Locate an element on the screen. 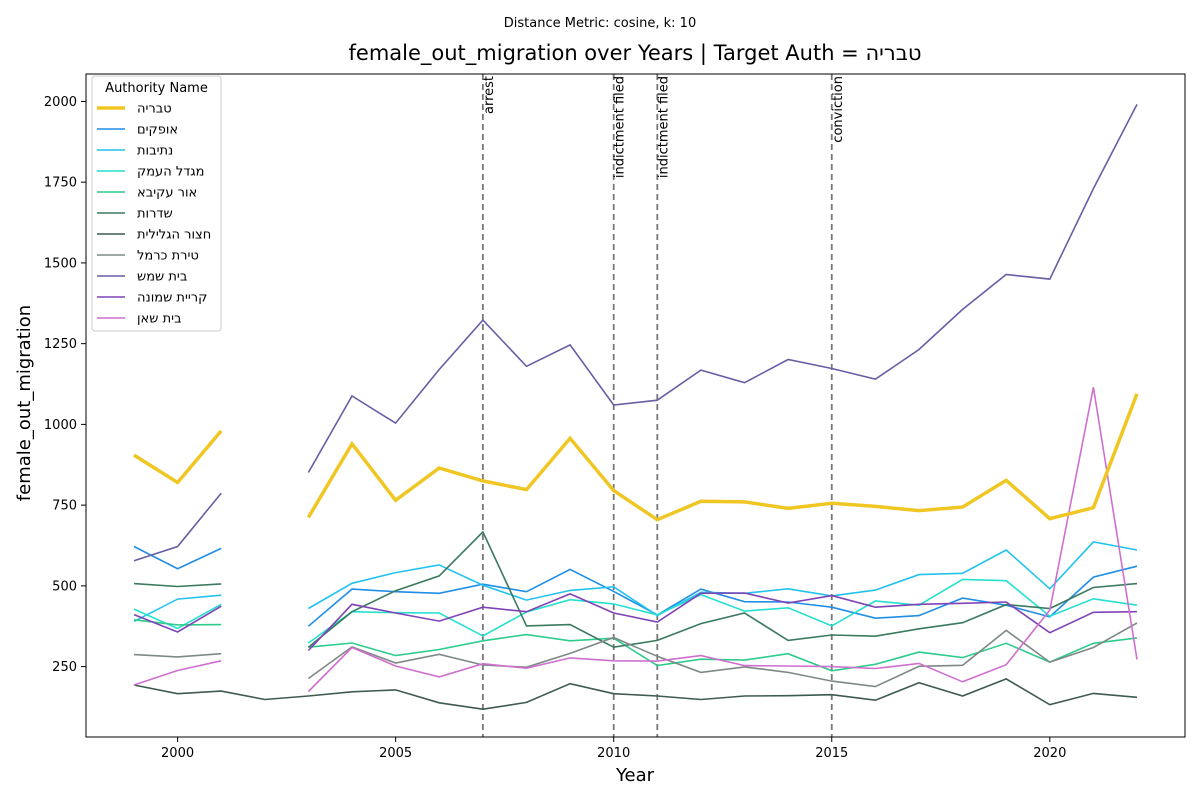 The image size is (1200, 800). event-label: arrest is located at coordinates (489, 95).